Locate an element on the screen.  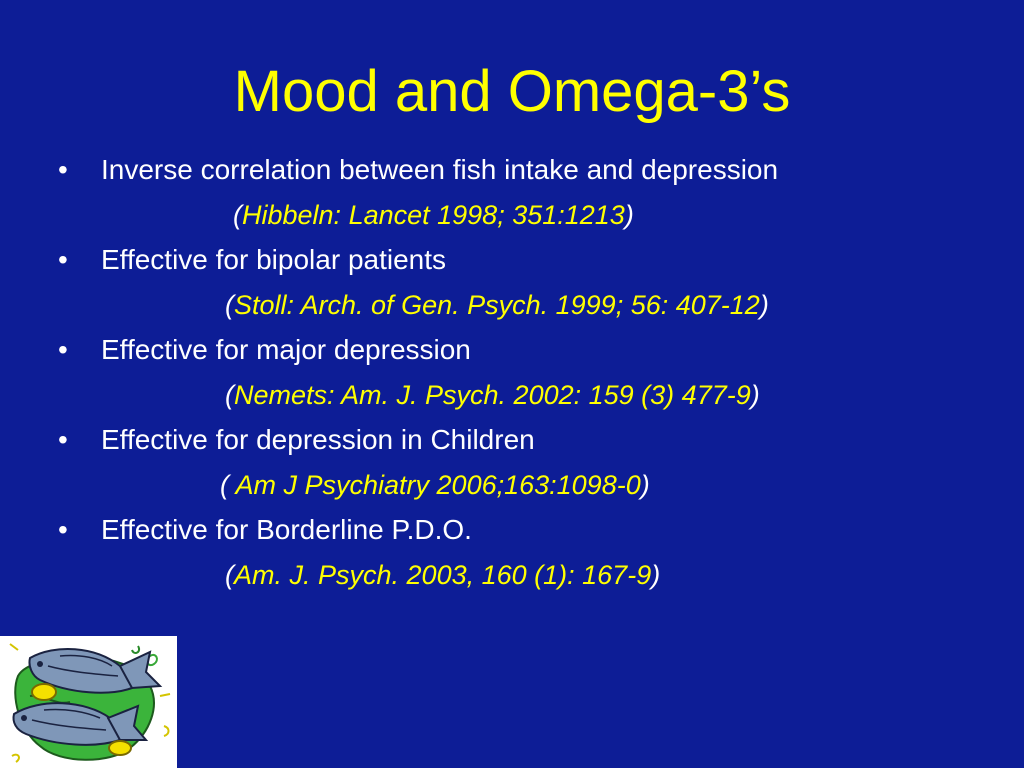
slide-title: Mood and Omega-3’s is located at coordinates (512, 91).